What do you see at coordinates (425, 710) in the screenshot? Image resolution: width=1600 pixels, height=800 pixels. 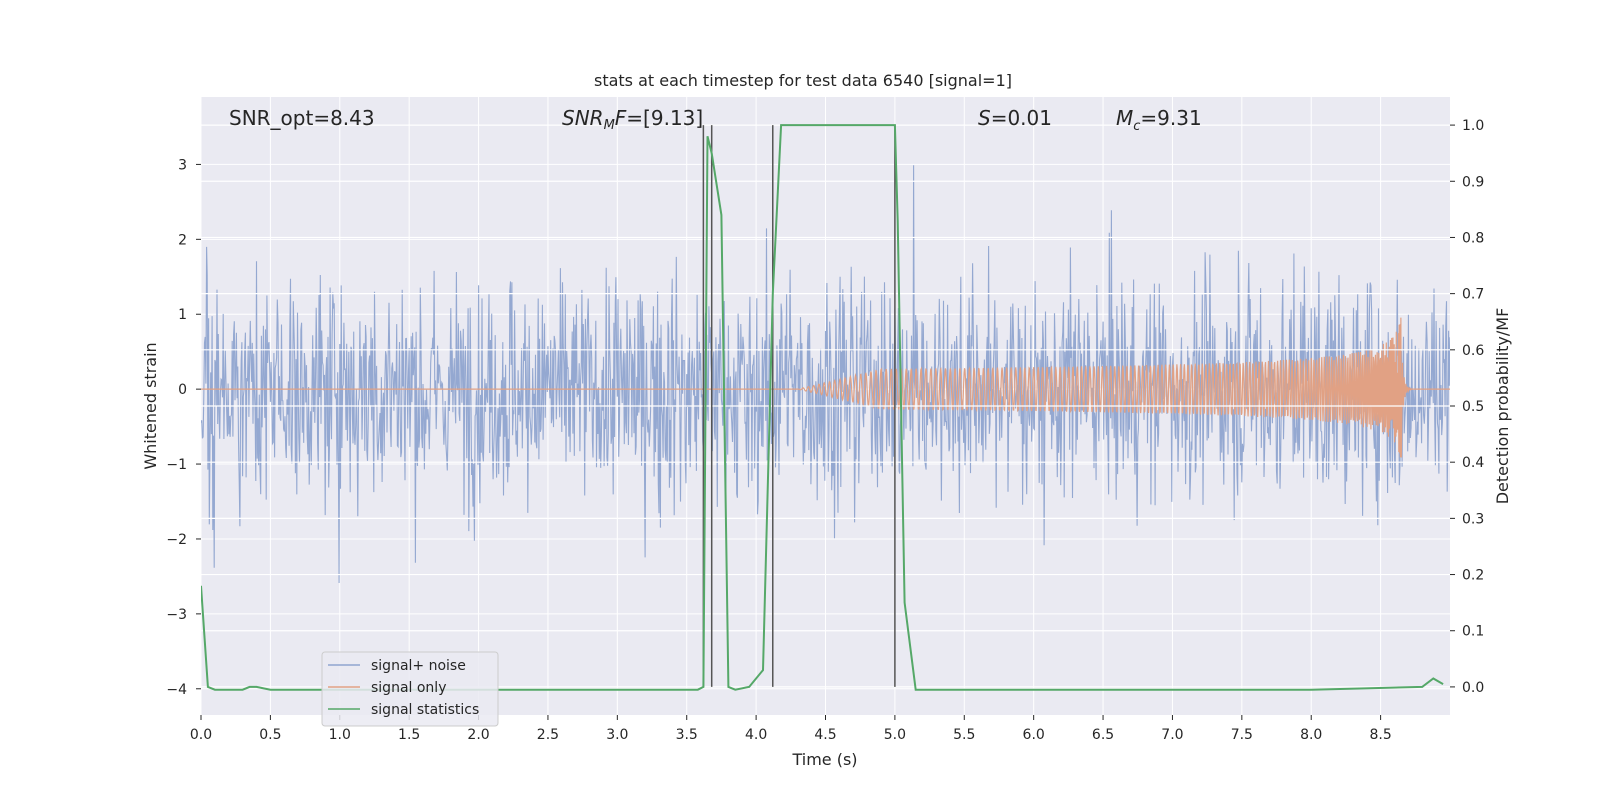 I see `legend-label-signal-statistics: signal statistics` at bounding box center [425, 710].